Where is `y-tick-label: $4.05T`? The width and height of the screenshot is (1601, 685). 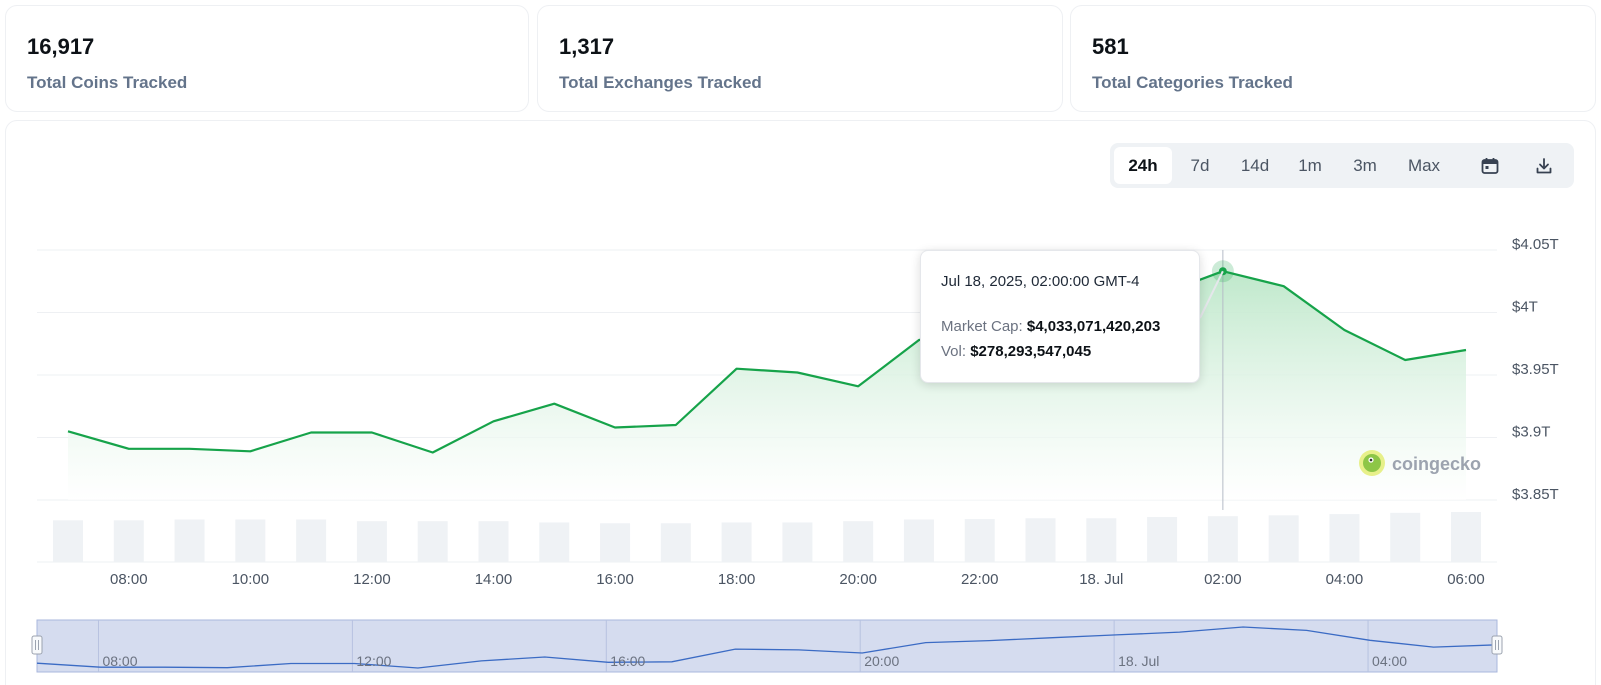
y-tick-label: $4.05T is located at coordinates (1535, 244).